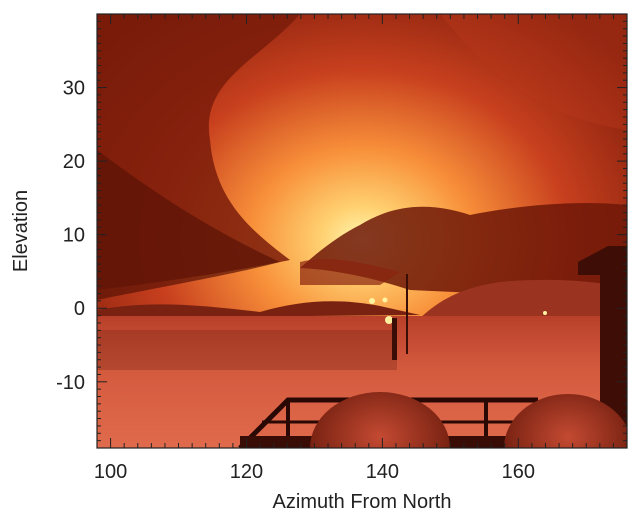  I want to click on ground-shadow, so click(247, 350).